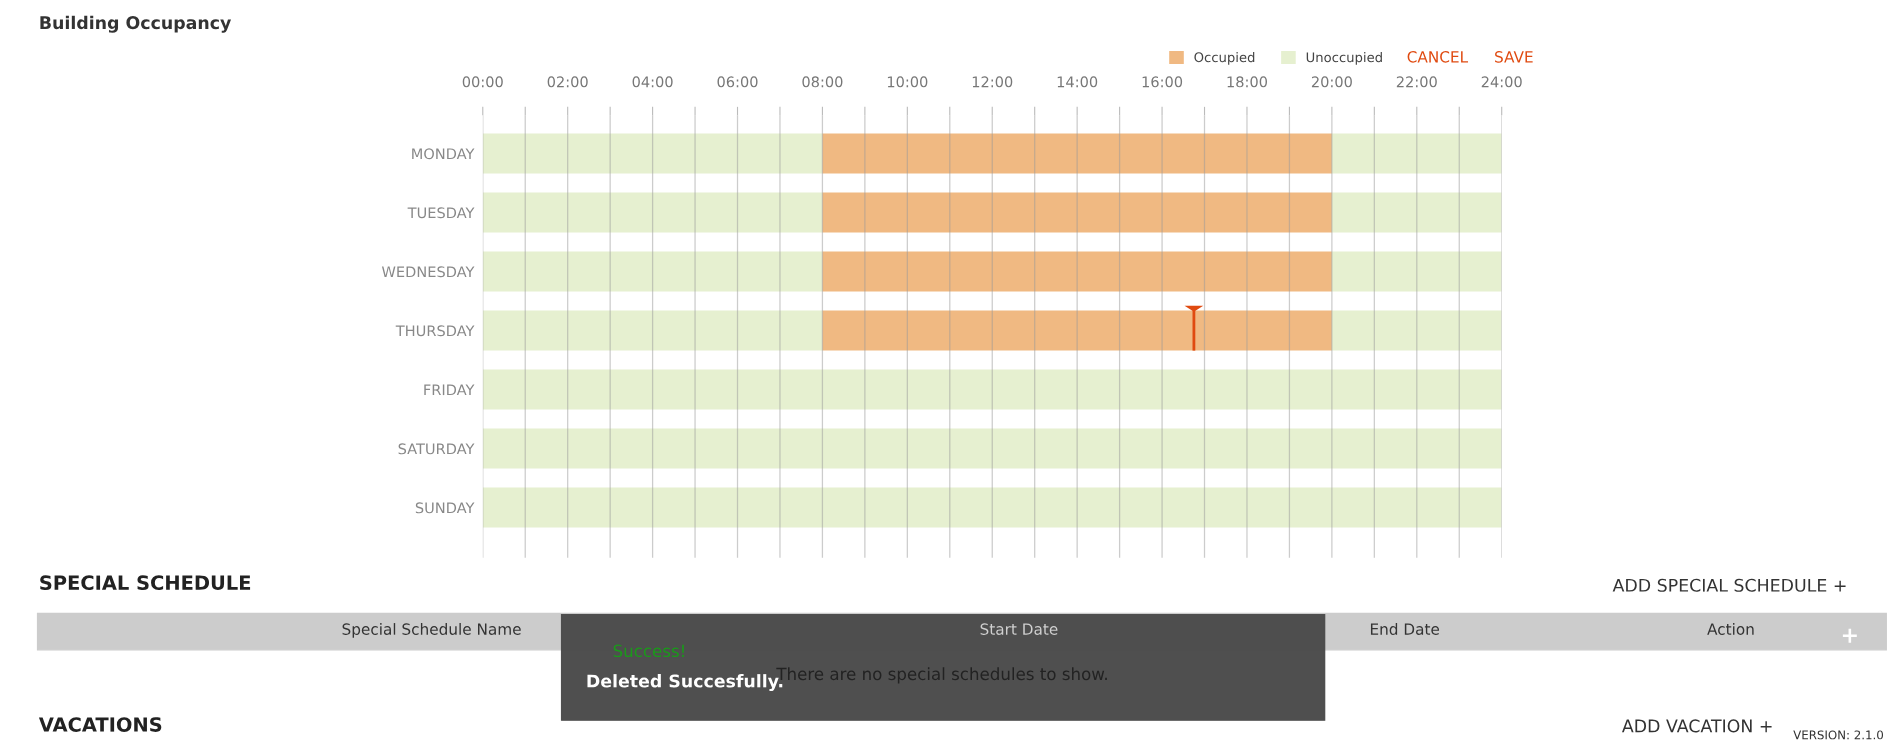 This screenshot has width=1902, height=742. What do you see at coordinates (822, 82) in the screenshot?
I see `x-tick-label: 08:00` at bounding box center [822, 82].